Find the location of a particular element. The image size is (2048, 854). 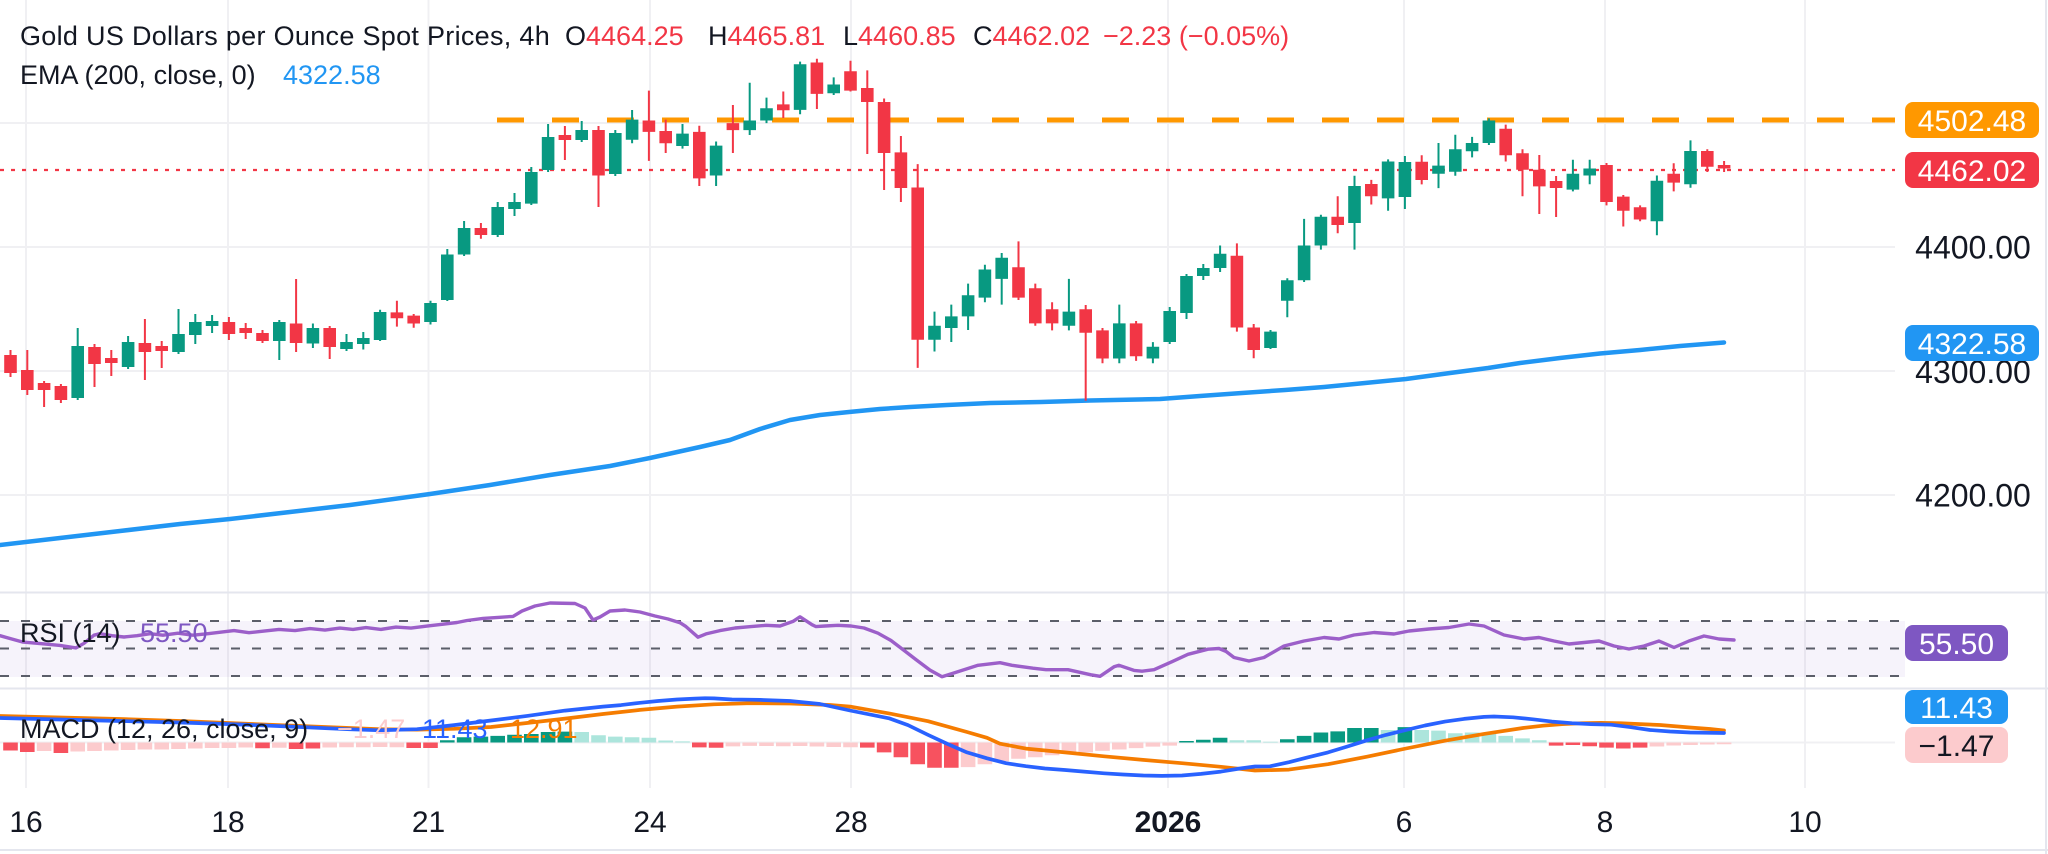

svg-text: 4200.00 is located at coordinates (1973, 496).